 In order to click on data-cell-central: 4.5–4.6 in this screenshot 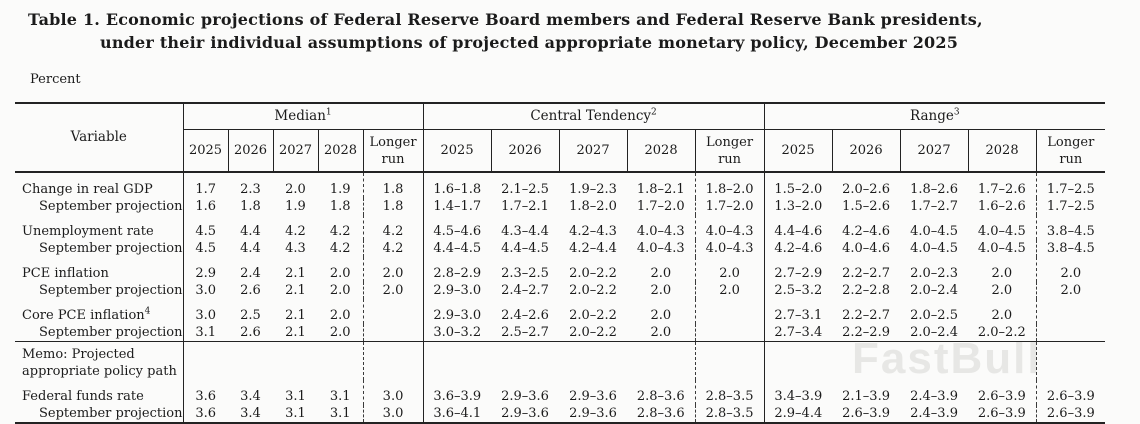, I will do `click(457, 227)`.